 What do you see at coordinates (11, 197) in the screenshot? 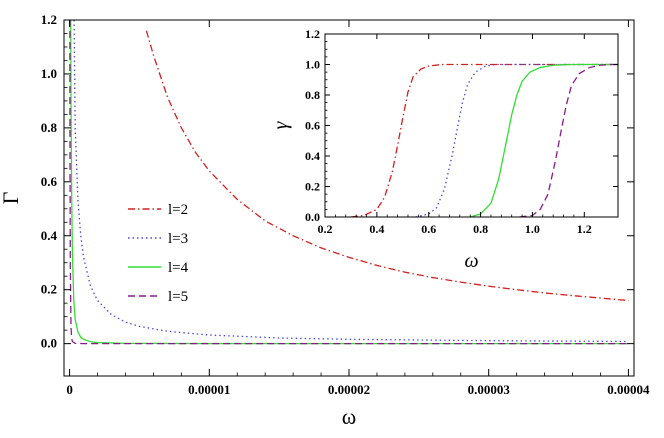
I see `main-y-axis-title: Γ` at bounding box center [11, 197].